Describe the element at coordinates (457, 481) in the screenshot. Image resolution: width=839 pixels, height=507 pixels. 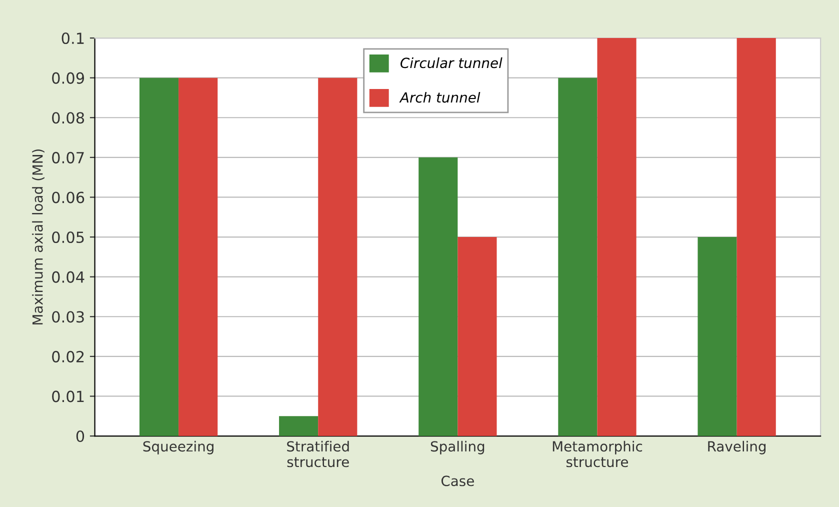
I see `x-axis-title: Case` at that location.